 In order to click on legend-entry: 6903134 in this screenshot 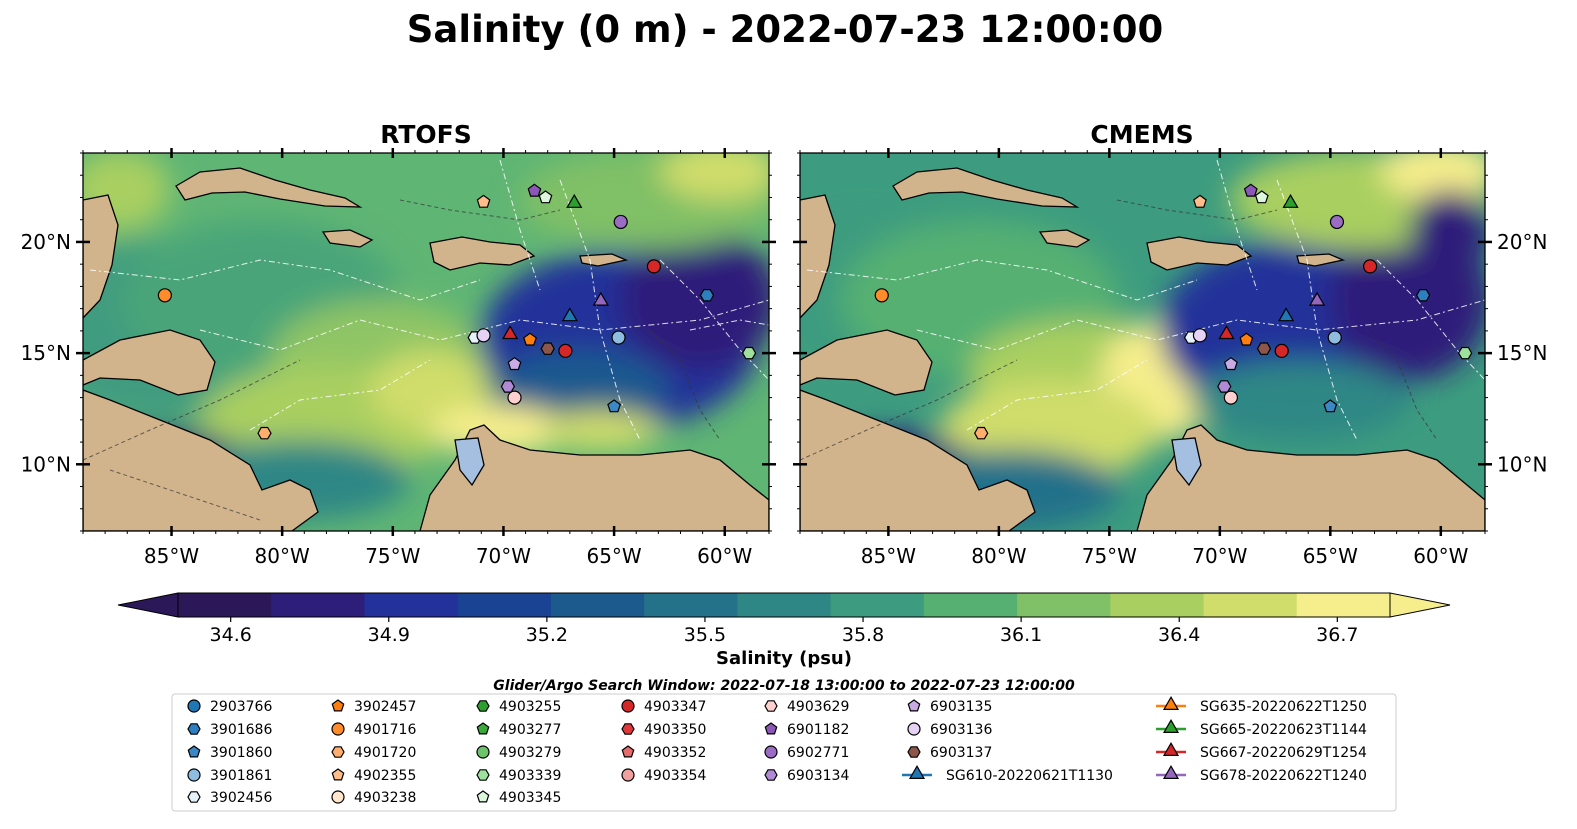, I will do `click(806, 776)`.